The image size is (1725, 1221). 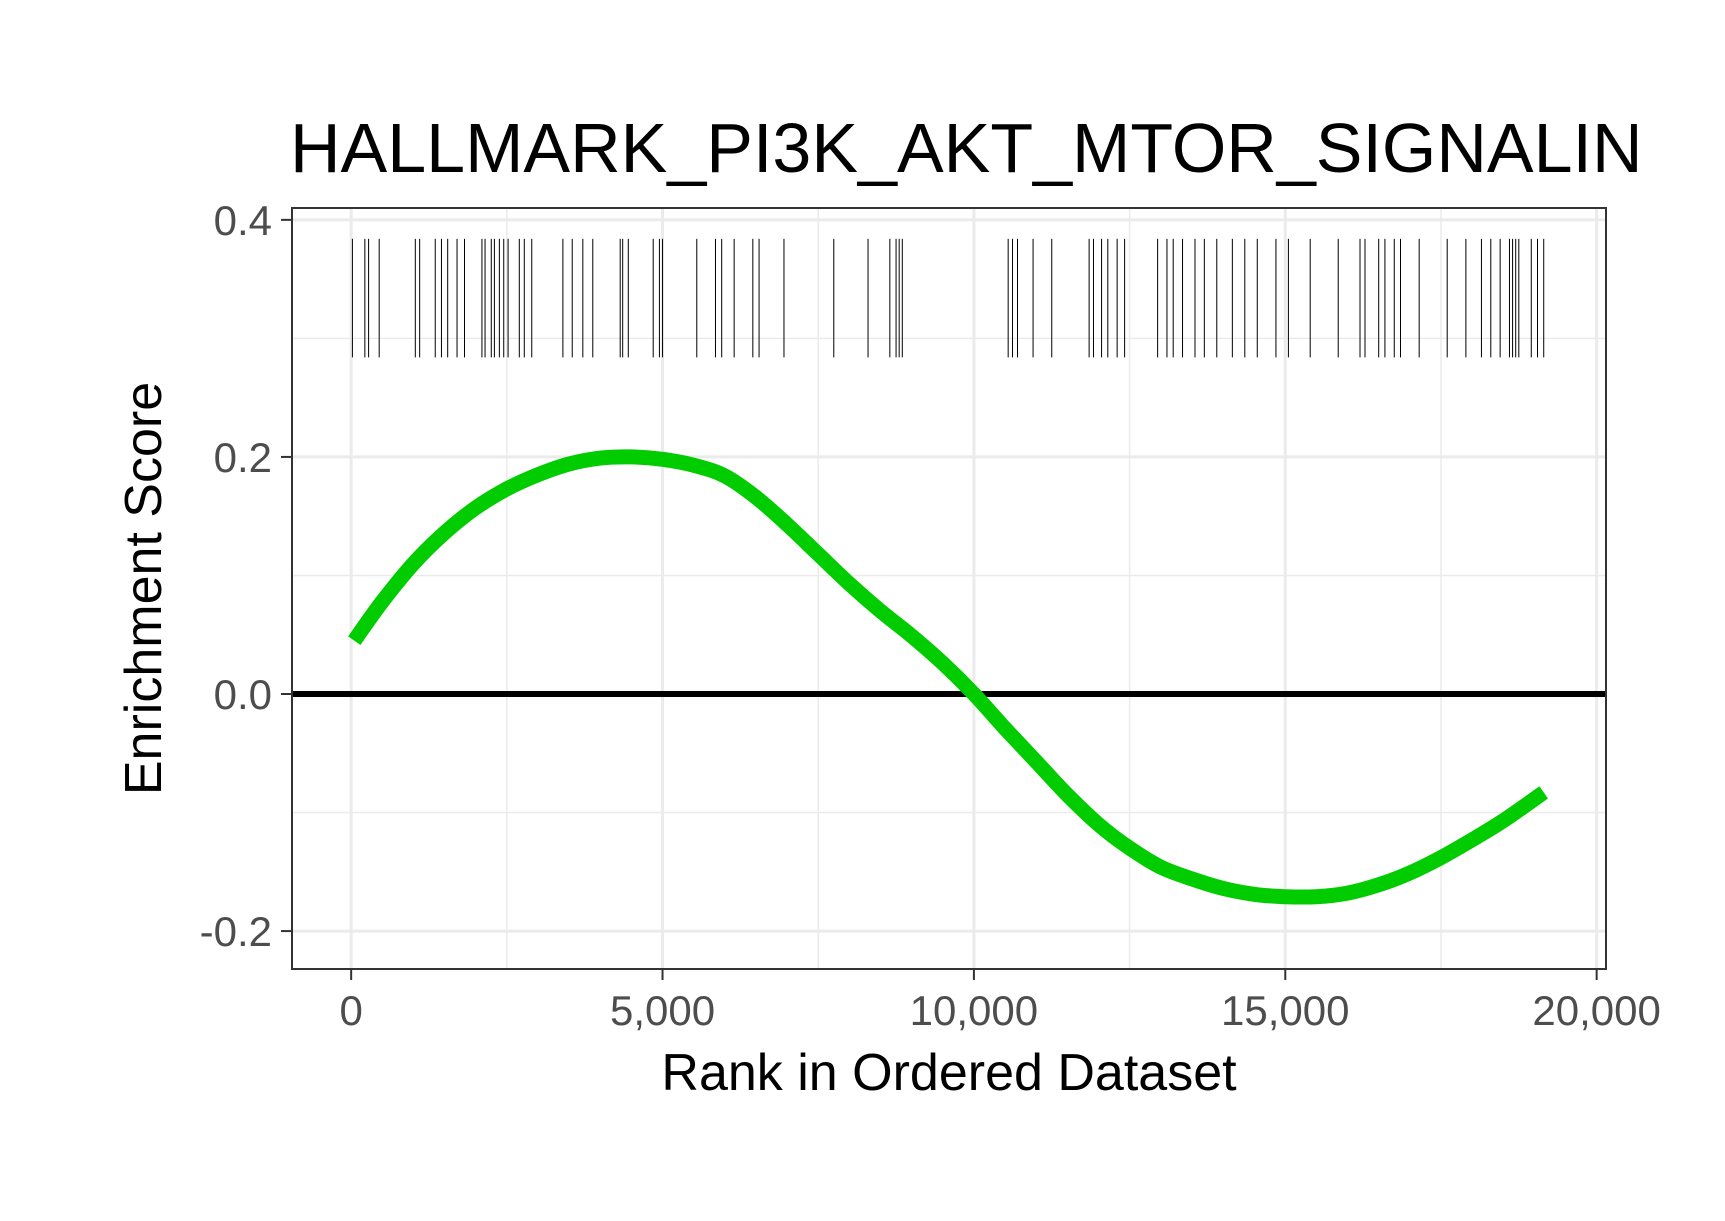 What do you see at coordinates (246, 576) in the screenshot?
I see `y-axis-ticks: -0.2 0.0 0.2 0.4` at bounding box center [246, 576].